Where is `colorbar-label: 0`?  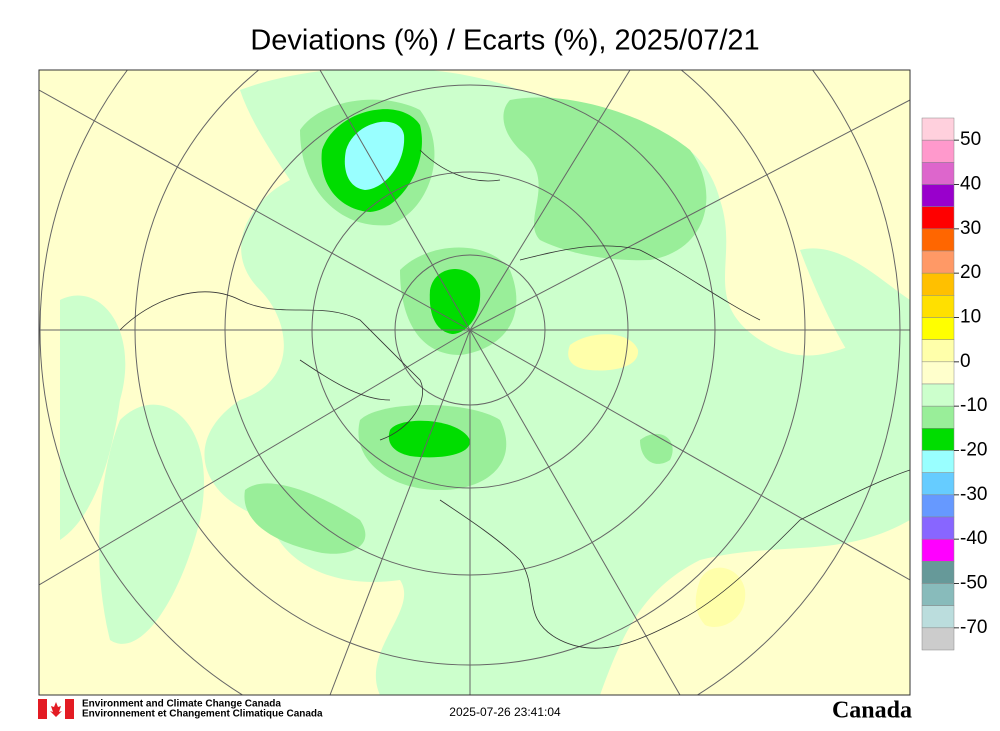 colorbar-label: 0 is located at coordinates (965, 361).